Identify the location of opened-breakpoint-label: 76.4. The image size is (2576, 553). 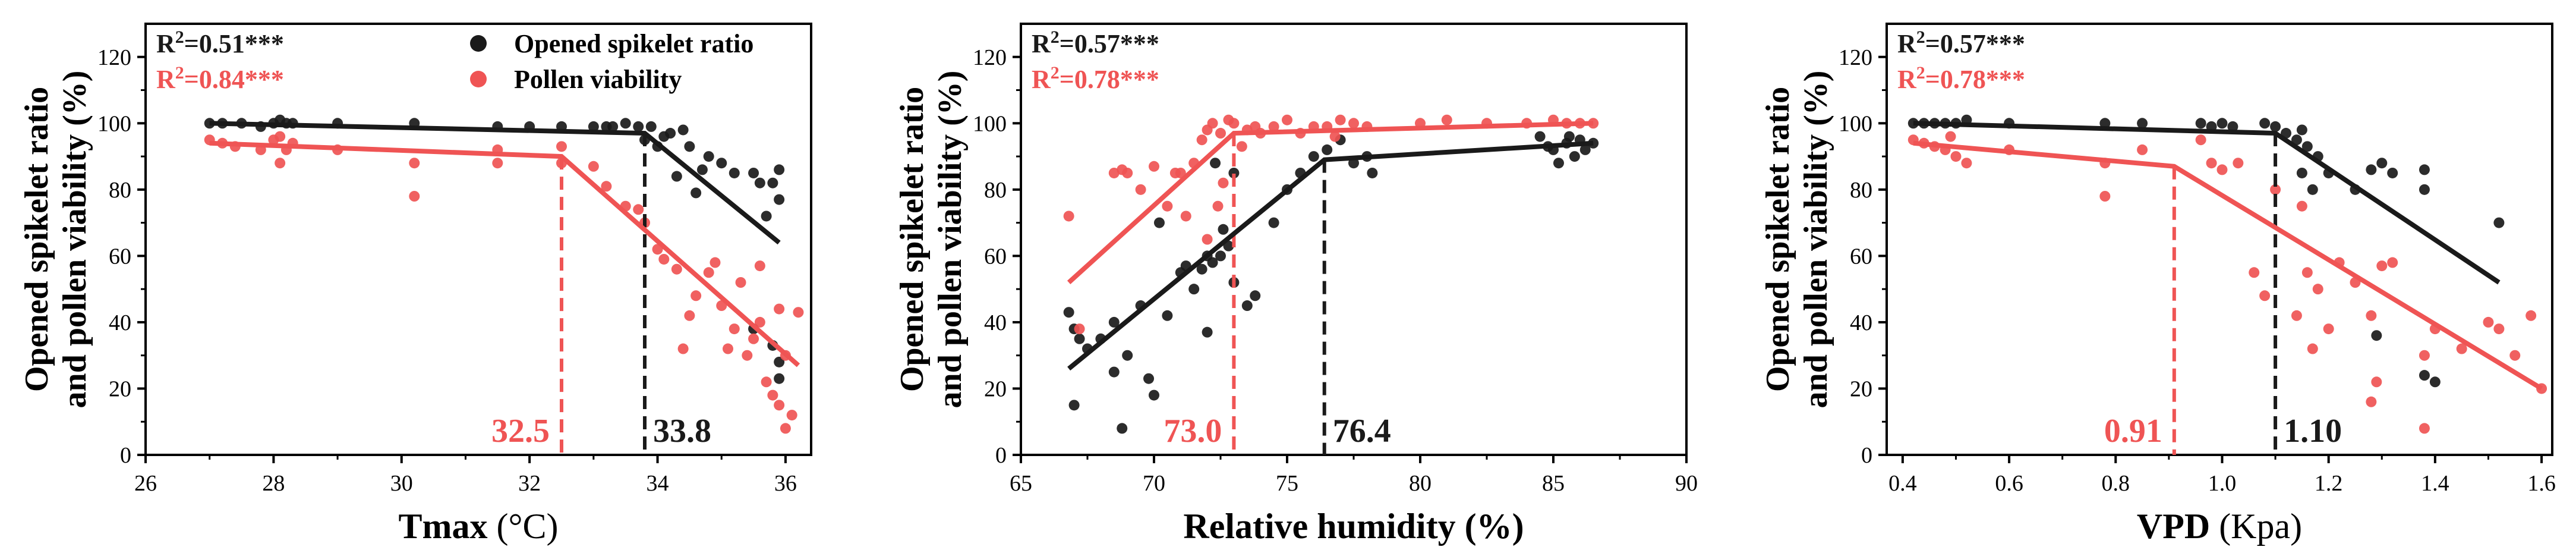
(1362, 431).